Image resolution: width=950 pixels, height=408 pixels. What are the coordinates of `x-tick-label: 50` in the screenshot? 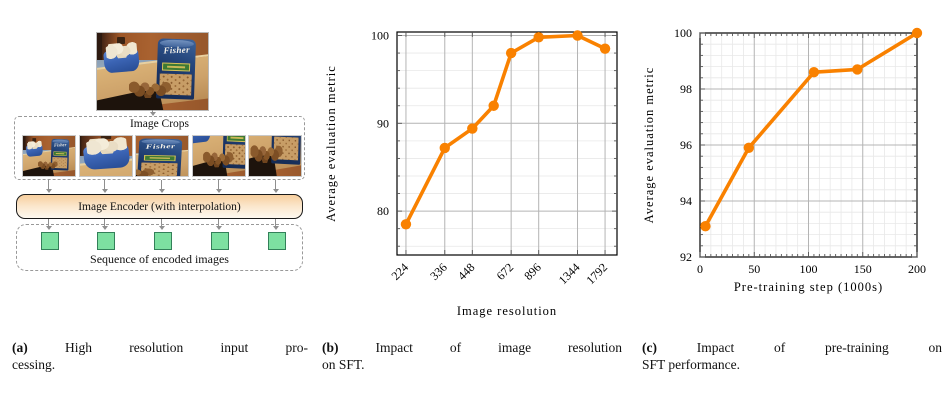 It's located at (754, 269).